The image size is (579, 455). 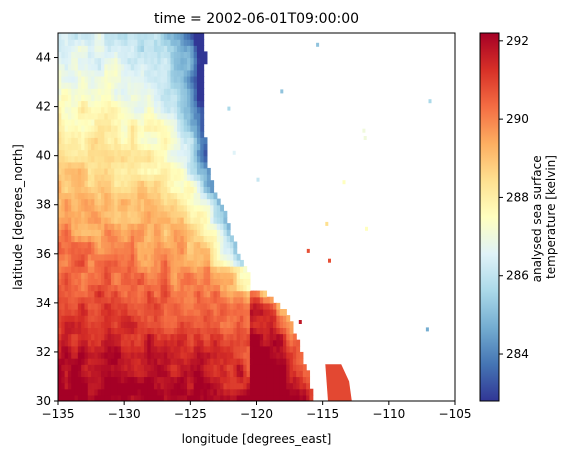 I want to click on y-tick-label: 36, so click(x=43, y=254).